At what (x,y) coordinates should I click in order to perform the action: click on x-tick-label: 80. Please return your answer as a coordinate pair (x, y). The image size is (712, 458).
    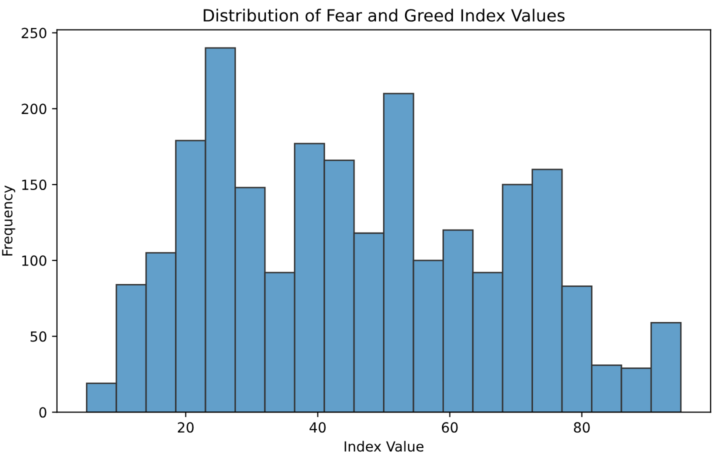
    Looking at the image, I should click on (582, 427).